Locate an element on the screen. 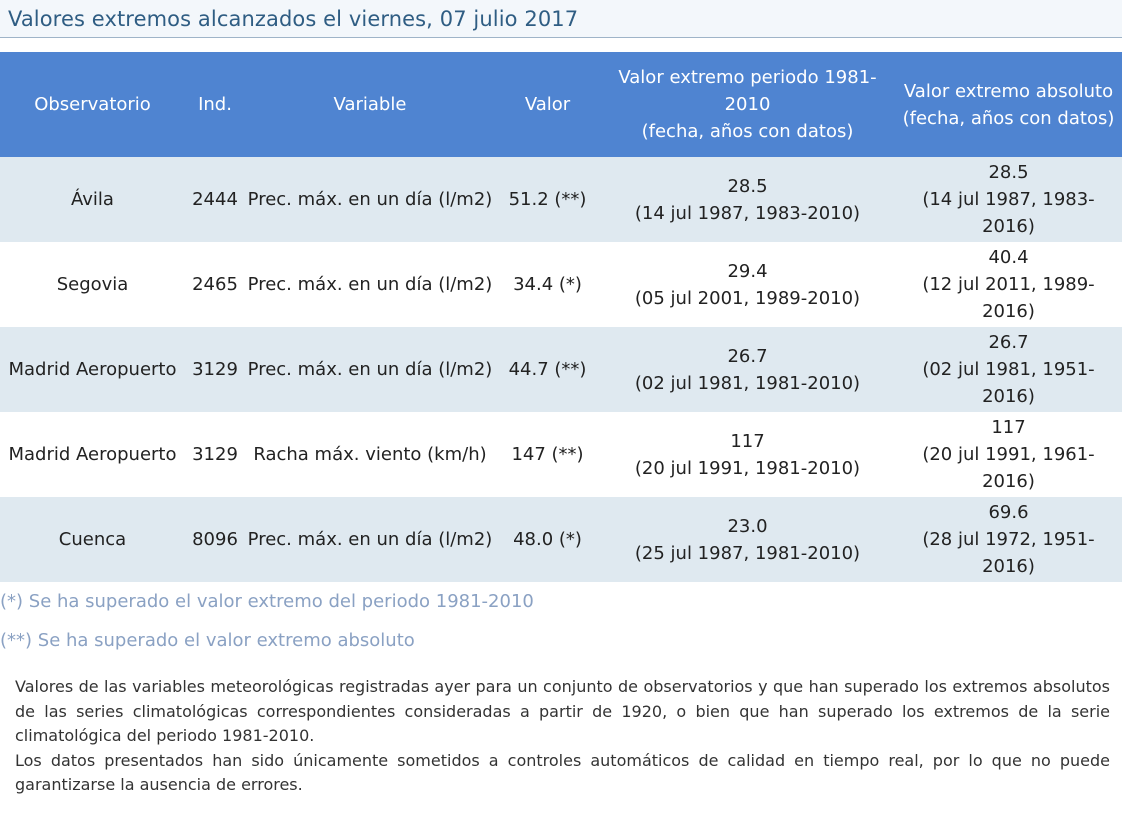  cell-valor: 48.0 (*) is located at coordinates (547, 539).